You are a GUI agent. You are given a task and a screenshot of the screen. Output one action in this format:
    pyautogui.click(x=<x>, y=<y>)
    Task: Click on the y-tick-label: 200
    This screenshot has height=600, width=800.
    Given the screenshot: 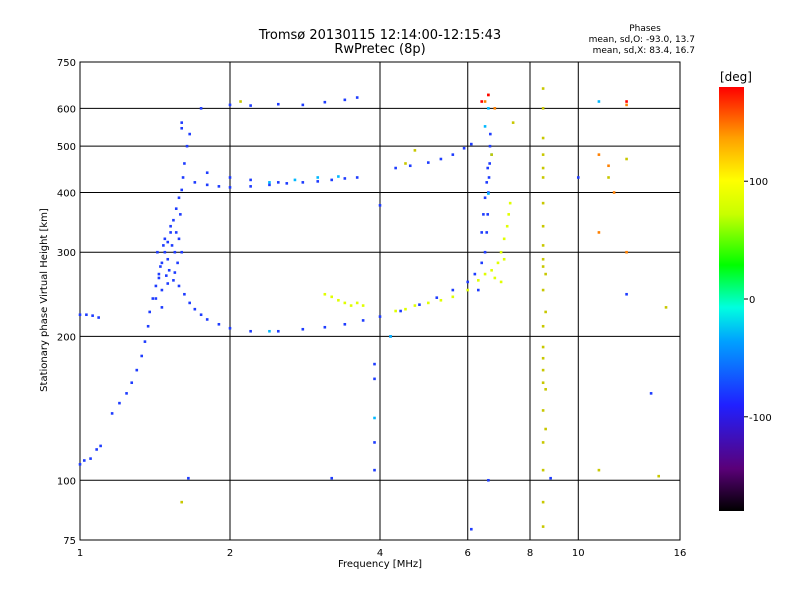 What is the action you would take?
    pyautogui.click(x=66, y=337)
    